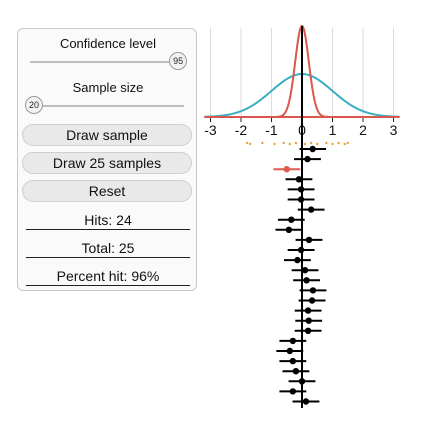 This screenshot has height=423, width=435. What do you see at coordinates (363, 130) in the screenshot?
I see `x-tick-label: 2` at bounding box center [363, 130].